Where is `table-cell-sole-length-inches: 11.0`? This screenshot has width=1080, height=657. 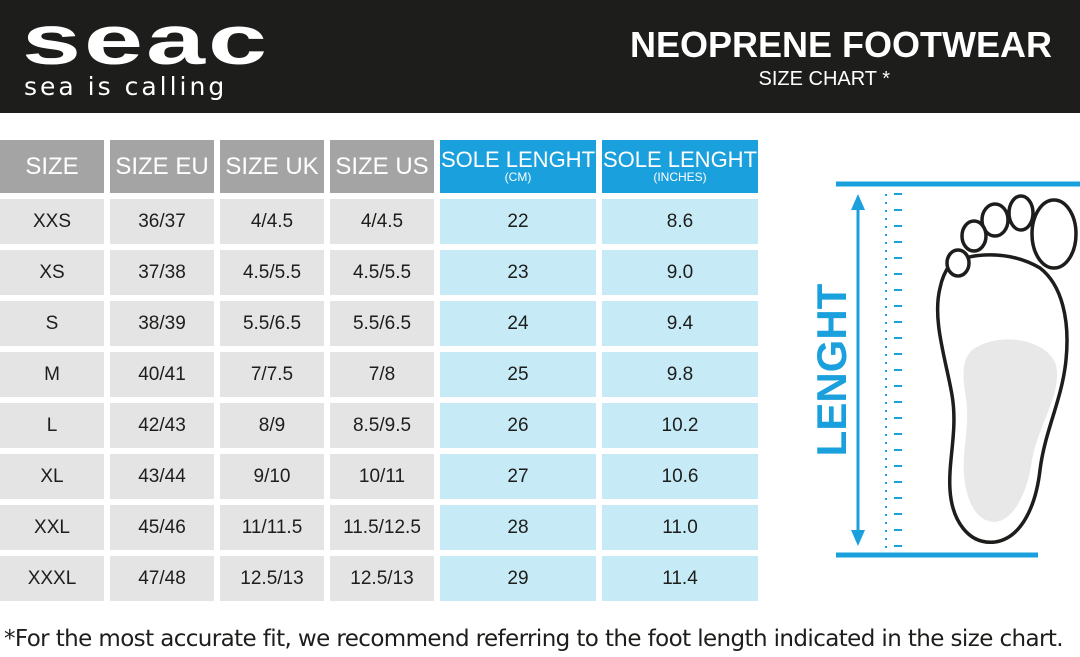
table-cell-sole-length-inches: 11.0 is located at coordinates (680, 527).